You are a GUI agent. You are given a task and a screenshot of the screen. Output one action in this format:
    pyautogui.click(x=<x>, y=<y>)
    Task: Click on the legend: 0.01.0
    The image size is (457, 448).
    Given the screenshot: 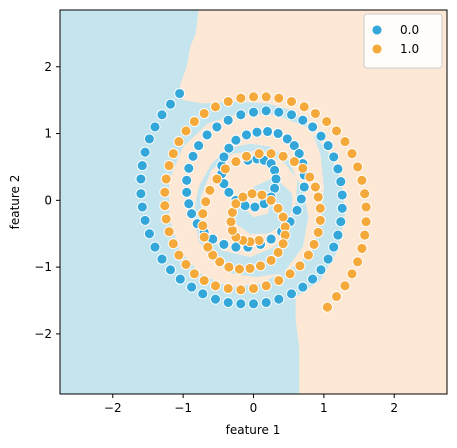 What is the action you would take?
    pyautogui.click(x=403, y=41)
    